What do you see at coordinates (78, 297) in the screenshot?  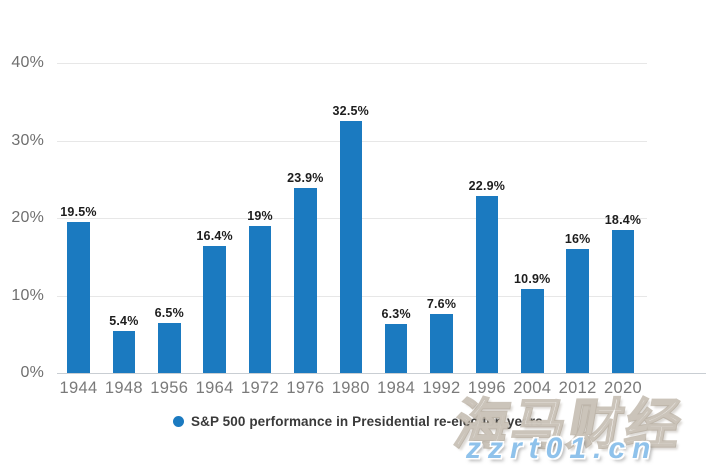 I see `bar-1944` at bounding box center [78, 297].